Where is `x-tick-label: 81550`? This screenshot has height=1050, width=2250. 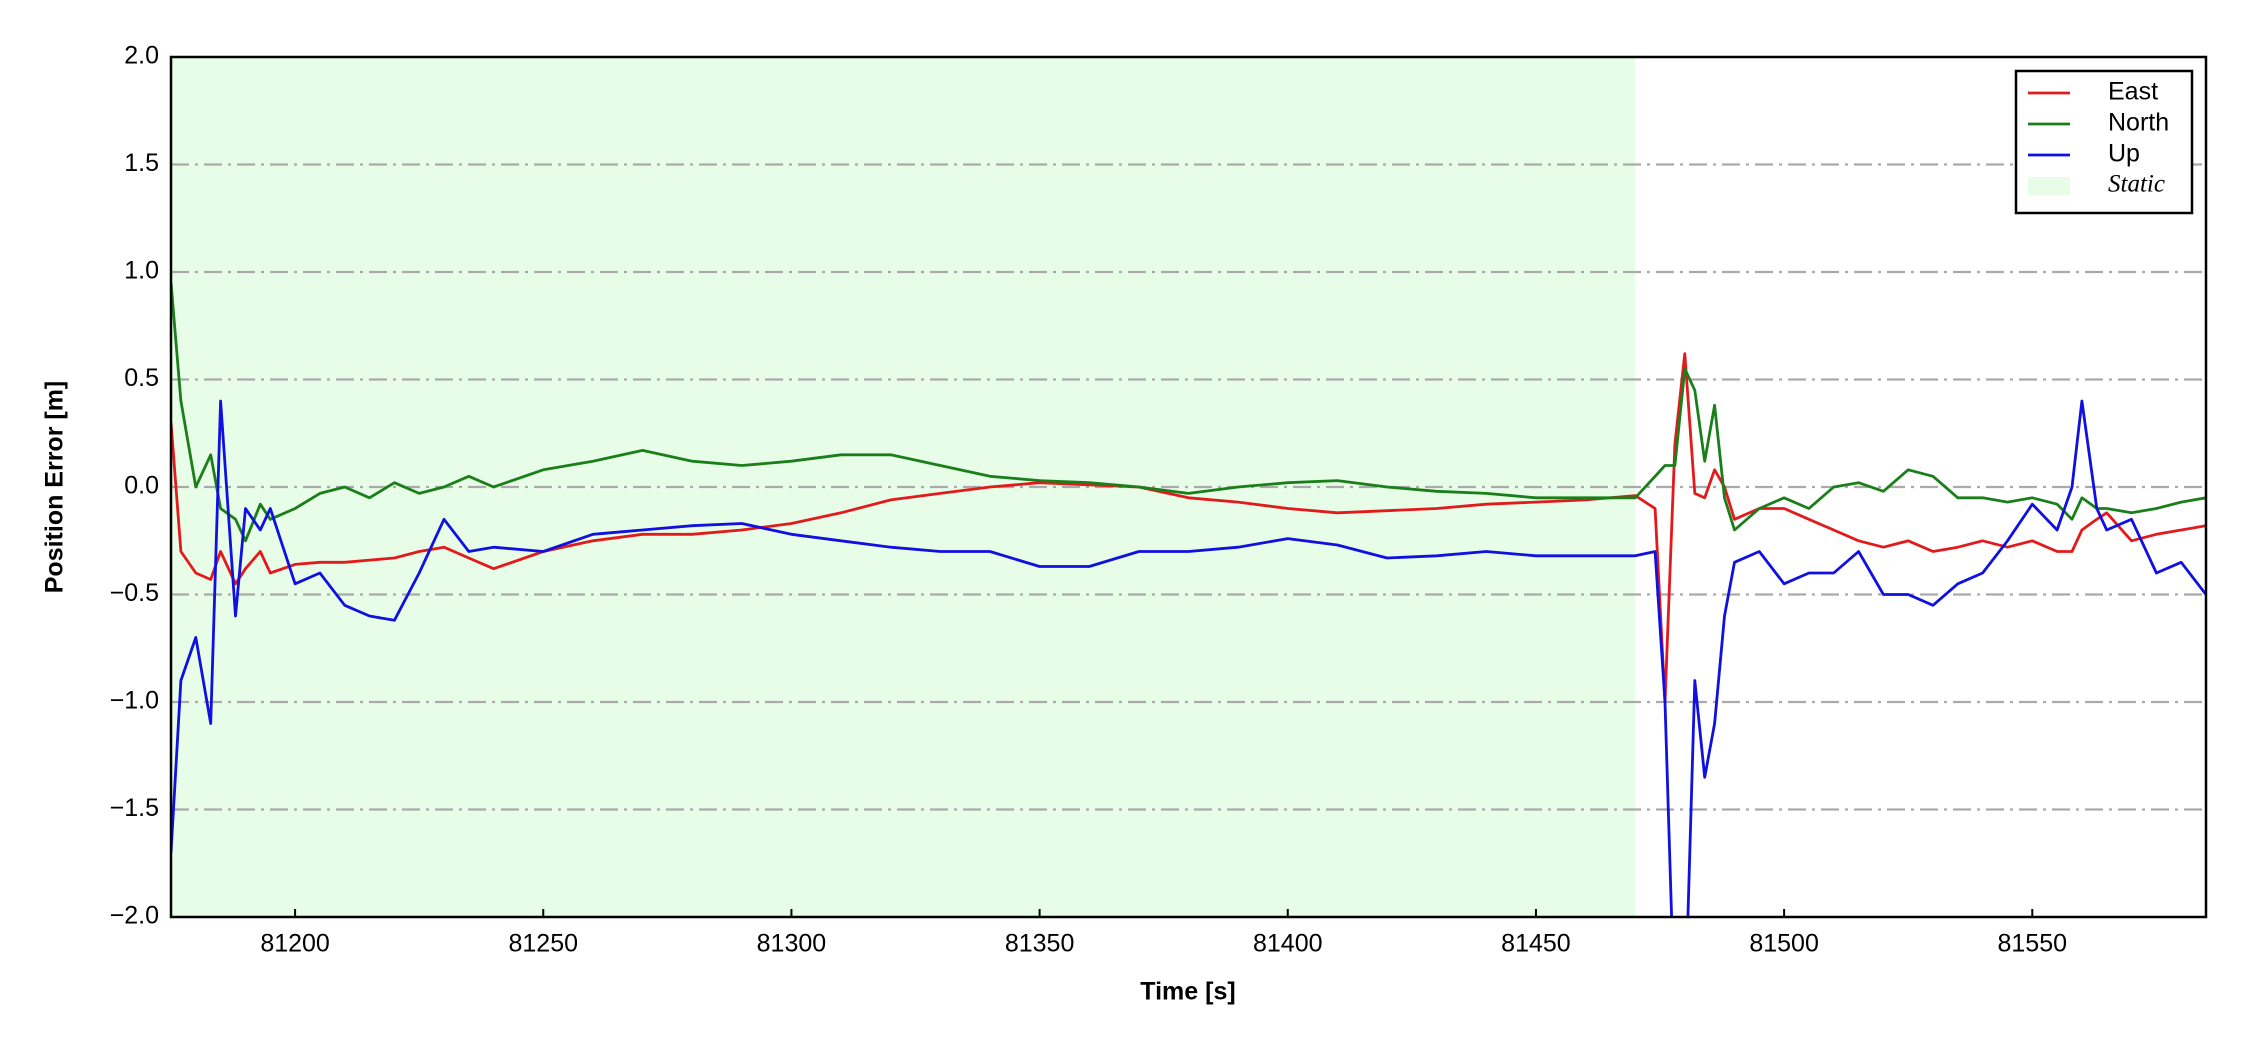 x-tick-label: 81550 is located at coordinates (2033, 944).